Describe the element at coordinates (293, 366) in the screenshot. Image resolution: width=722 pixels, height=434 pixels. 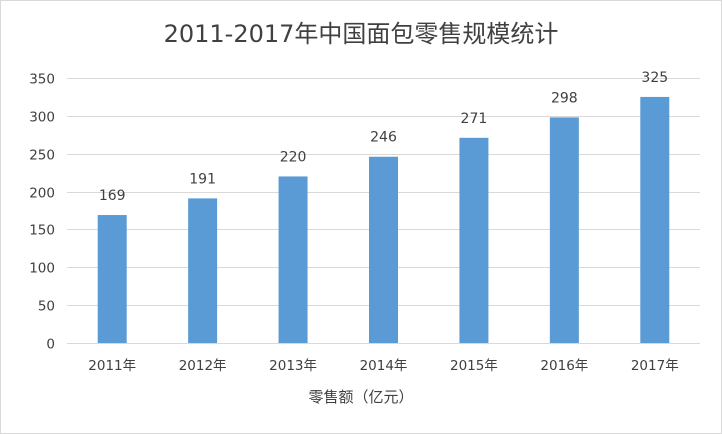
I see `x-tick-label: 2013年` at that location.